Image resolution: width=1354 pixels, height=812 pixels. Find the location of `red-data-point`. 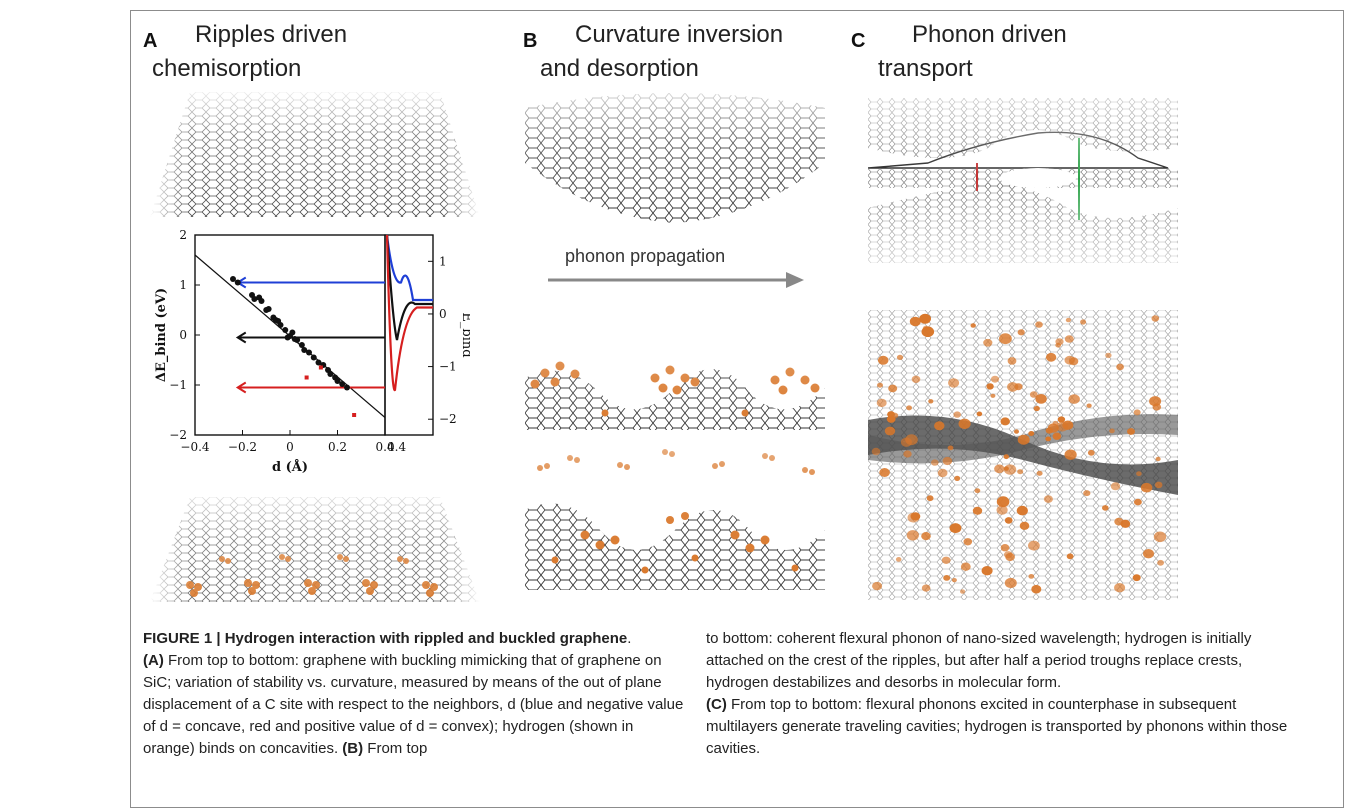

red-data-point is located at coordinates (306, 377).